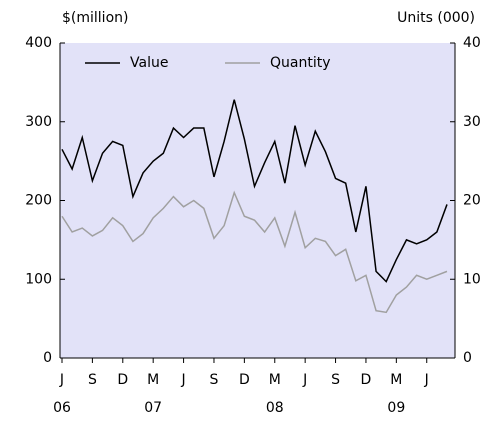  What do you see at coordinates (38, 201) in the screenshot?
I see `y-tick-label: 200` at bounding box center [38, 201].